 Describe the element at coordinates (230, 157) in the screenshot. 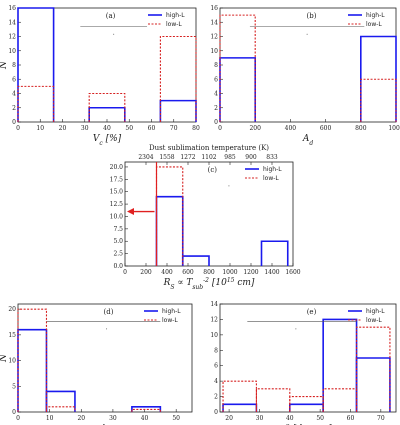

I see `top-tick-label: 985` at that location.